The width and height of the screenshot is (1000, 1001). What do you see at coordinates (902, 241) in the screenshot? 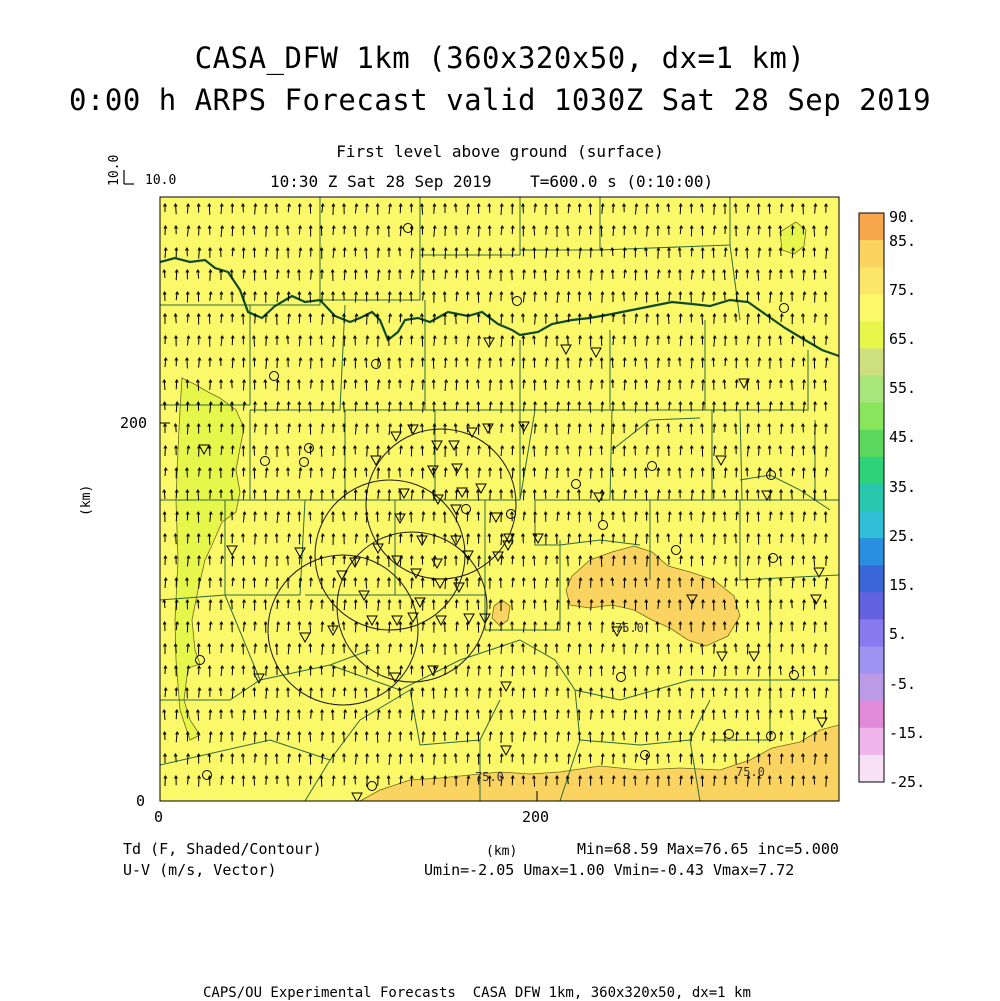
I see `colorbar-label: 85.` at bounding box center [902, 241].